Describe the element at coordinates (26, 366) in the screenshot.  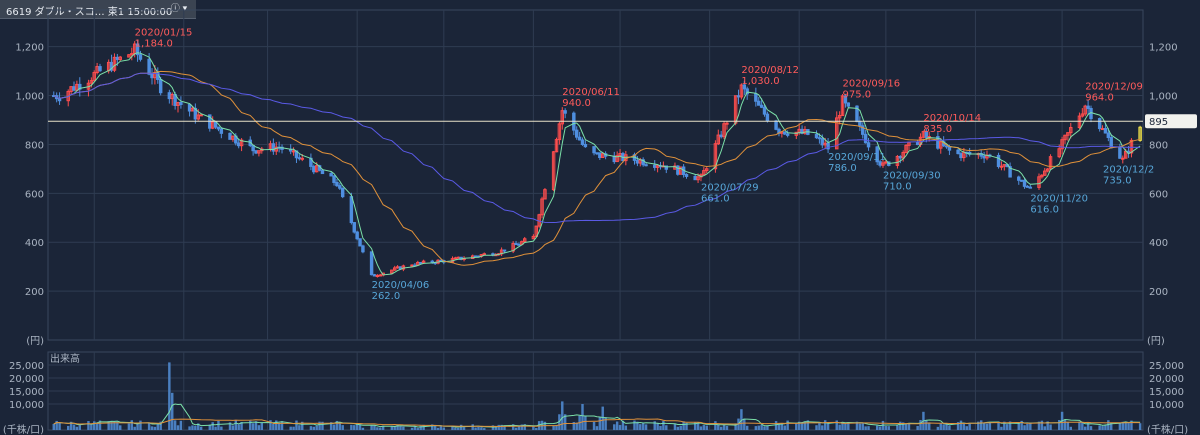
I see `volume-ytick-left: 25,000` at that location.